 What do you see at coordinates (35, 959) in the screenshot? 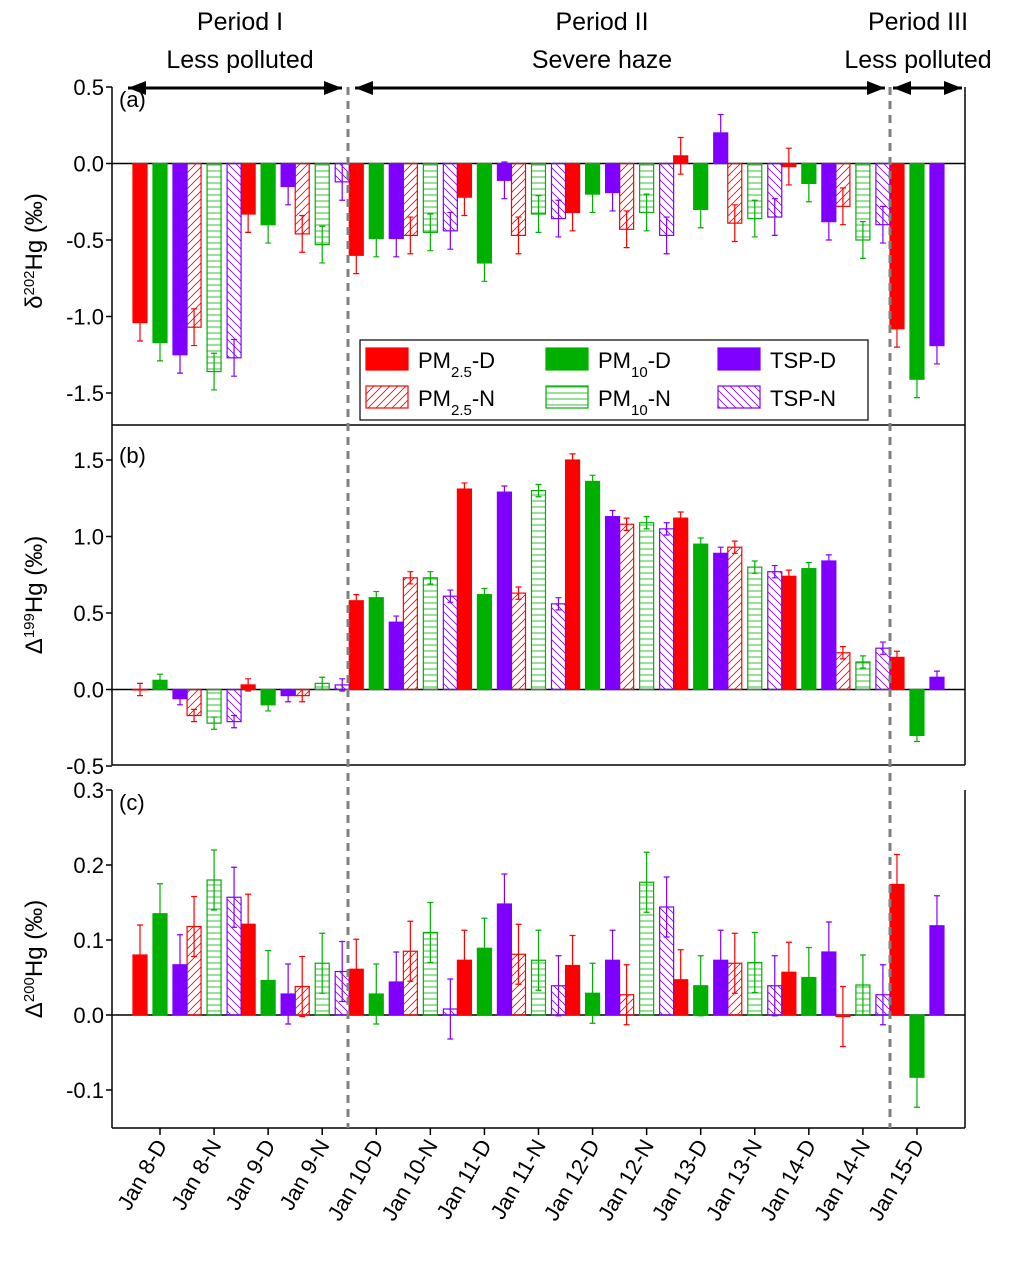
I see `y-axis-title: Δ200Hg (‰)` at bounding box center [35, 959].